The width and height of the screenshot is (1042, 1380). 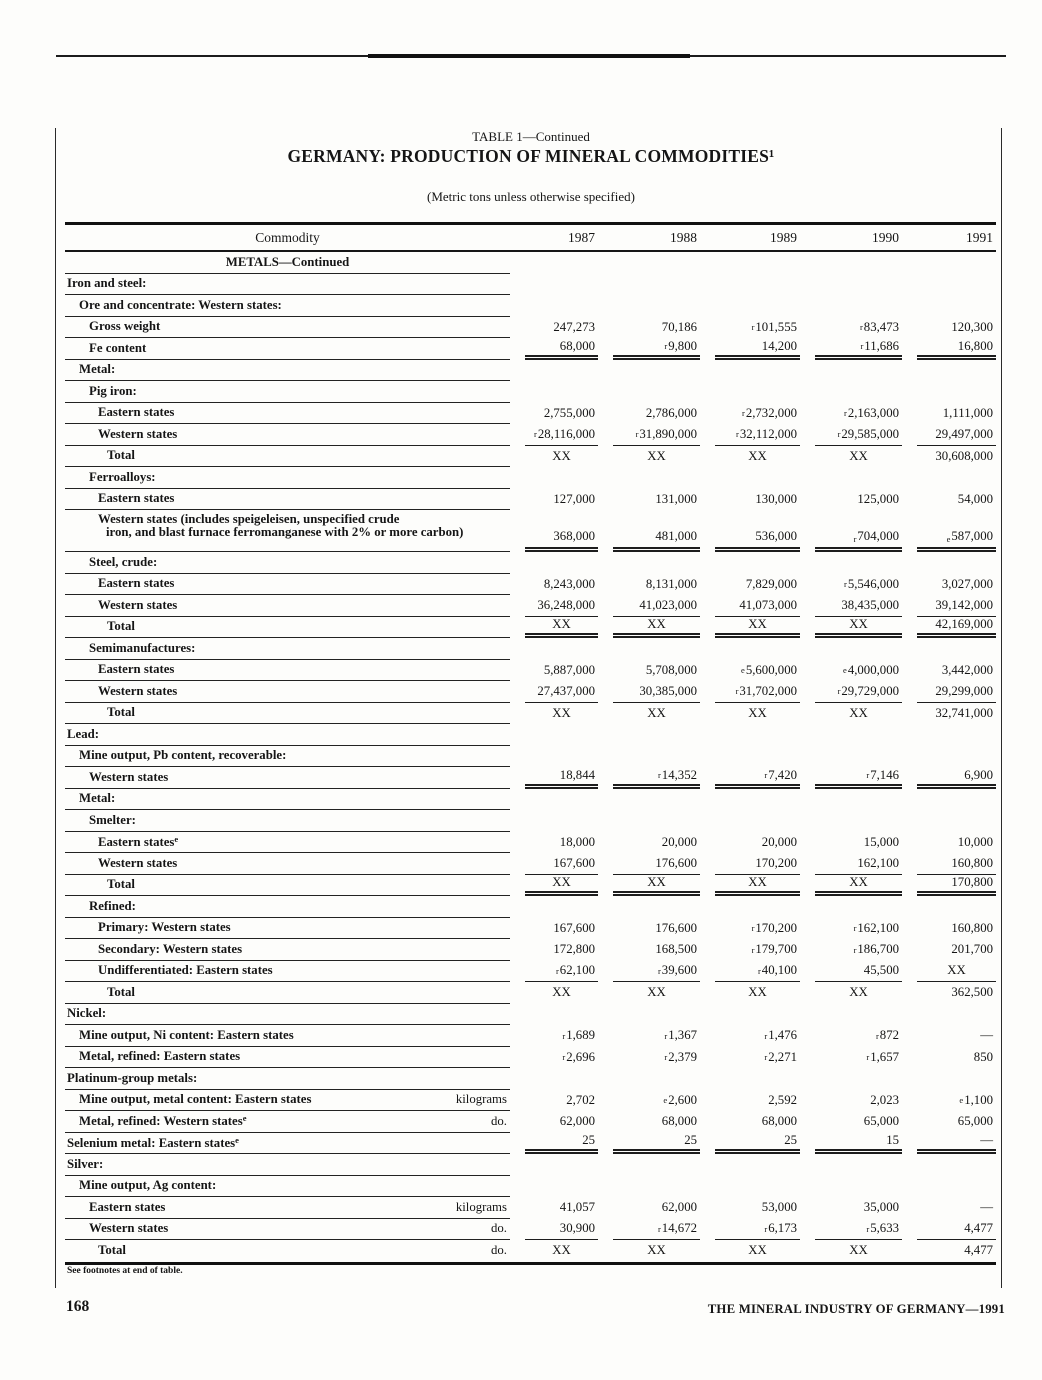 I want to click on cell-value: e 5,600,000, so click(x=769, y=669).